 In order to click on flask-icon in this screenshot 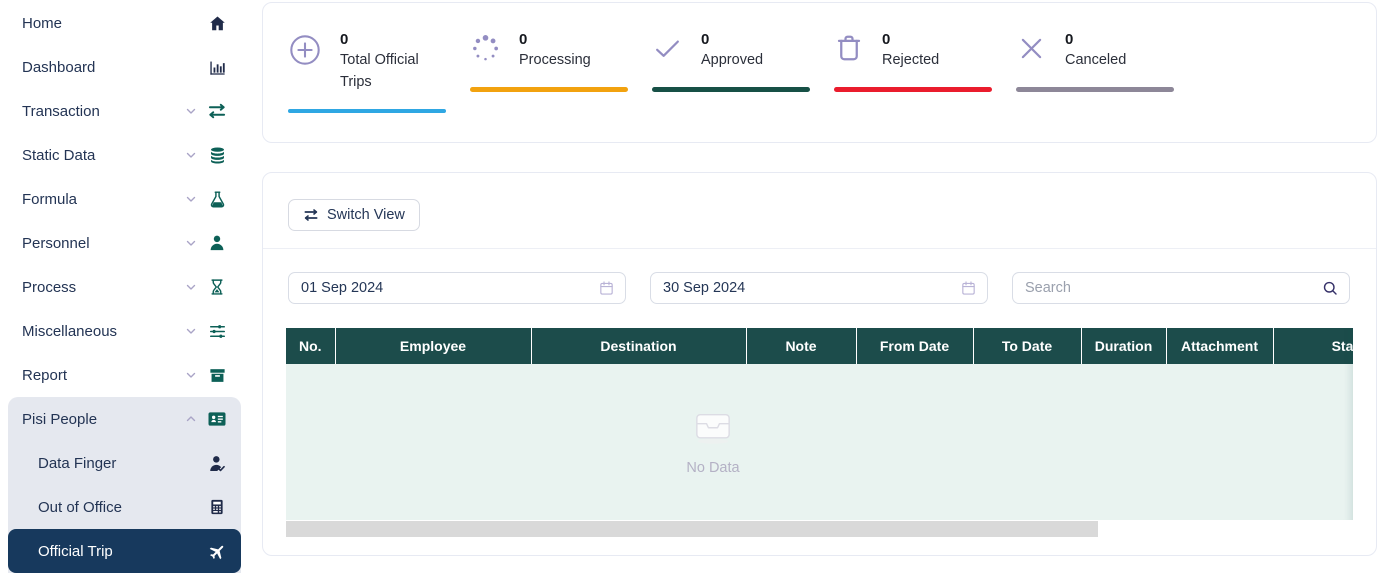, I will do `click(217, 199)`.